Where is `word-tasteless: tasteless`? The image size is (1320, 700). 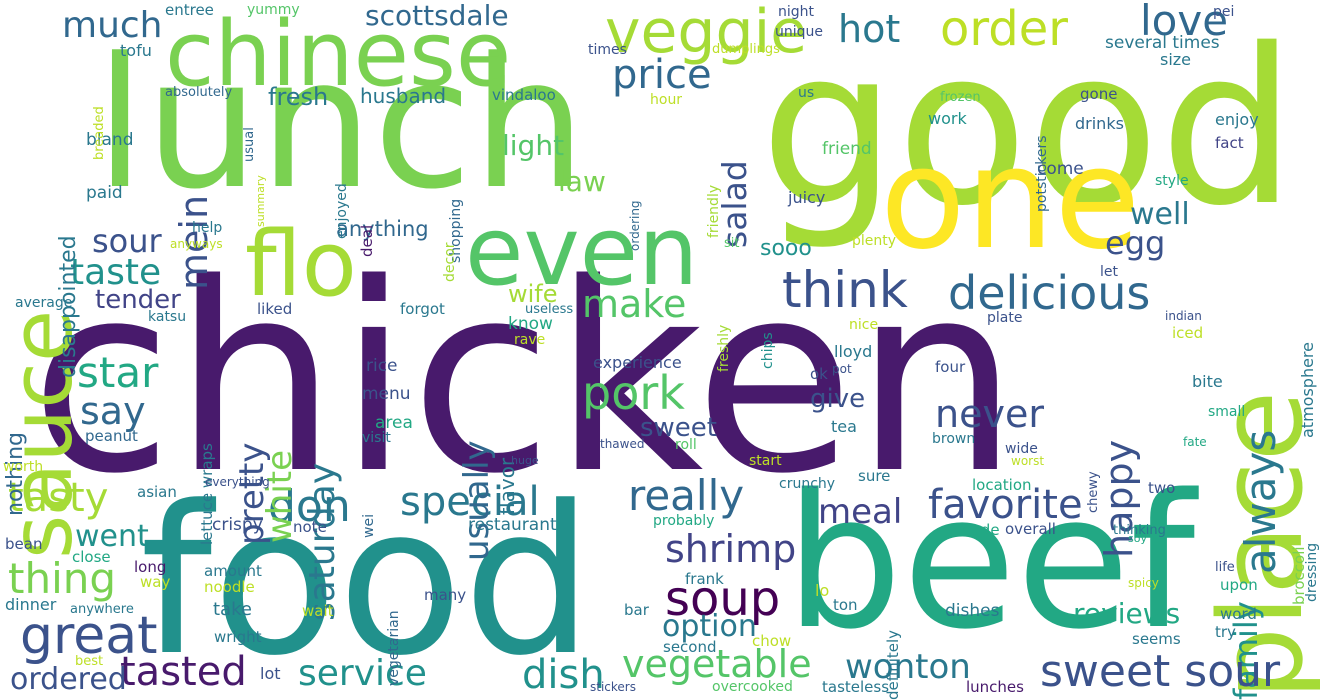
word-tasteless: tasteless is located at coordinates (856, 687).